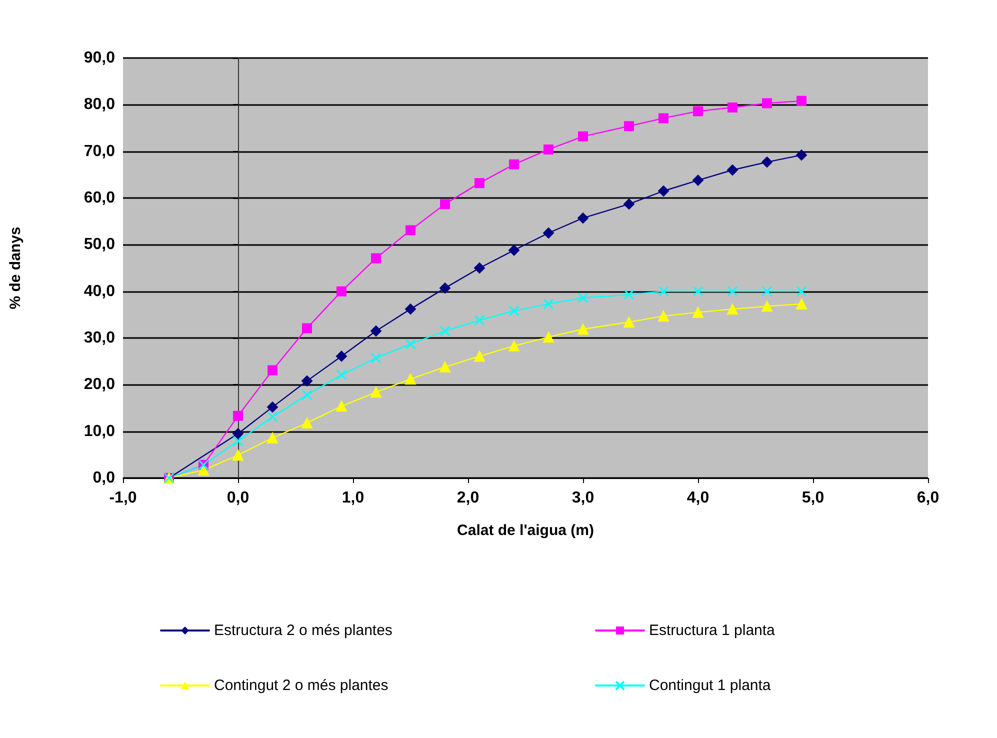  I want to click on y-tick-label: 20,0, so click(100, 385).